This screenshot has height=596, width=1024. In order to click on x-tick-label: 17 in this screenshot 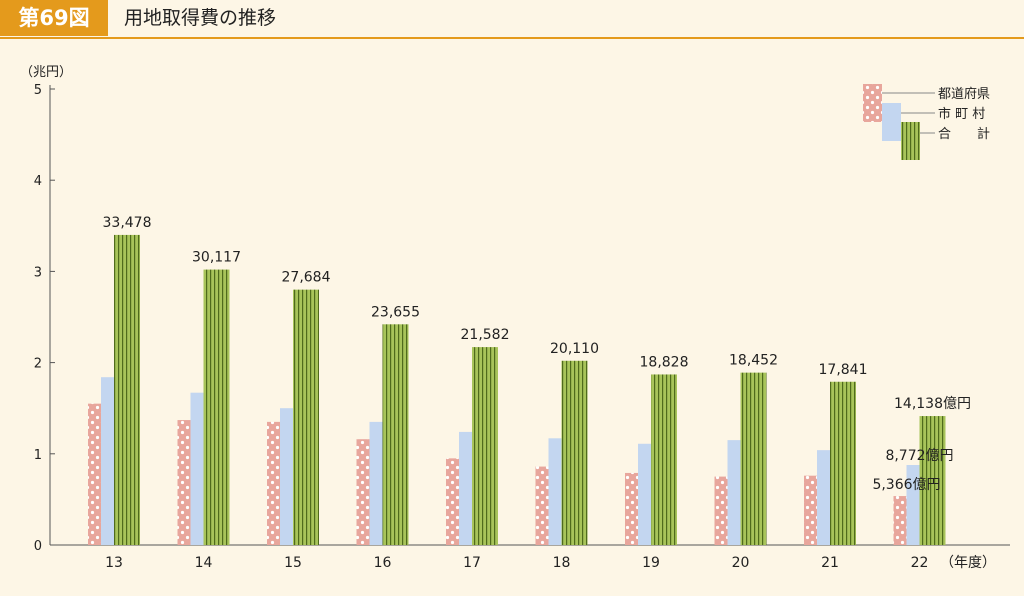, I will do `click(472, 563)`.